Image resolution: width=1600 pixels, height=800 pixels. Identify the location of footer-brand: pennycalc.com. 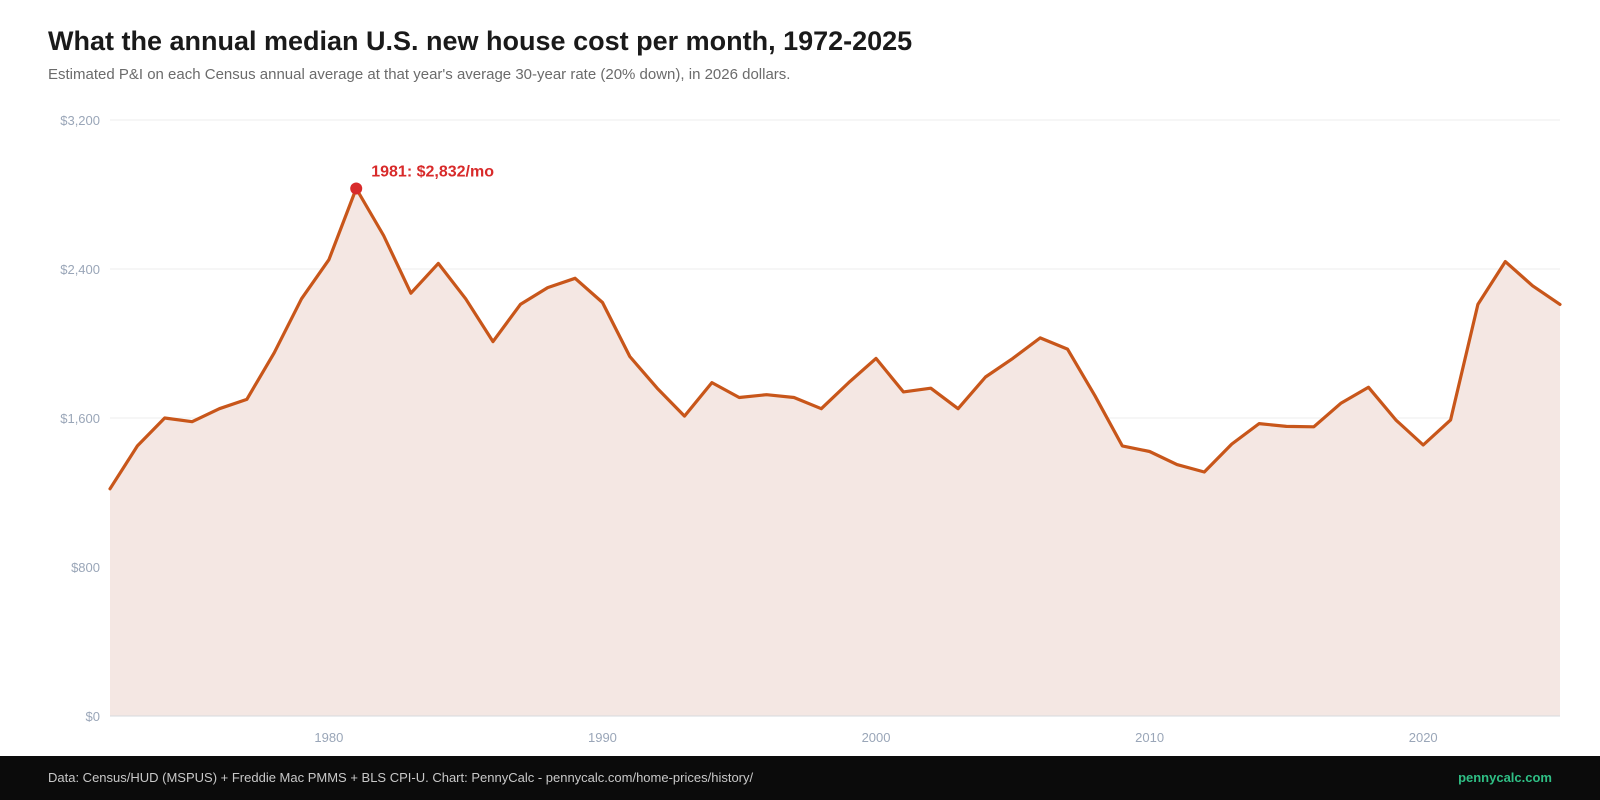
(1505, 777).